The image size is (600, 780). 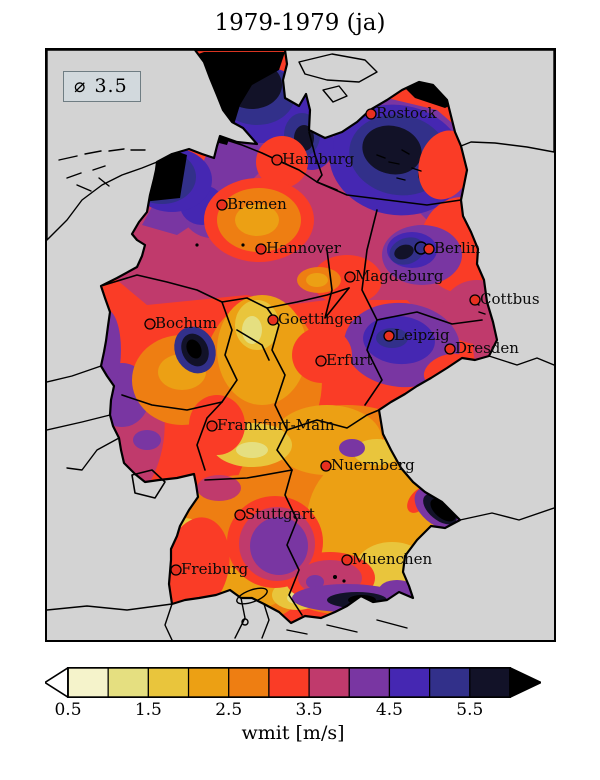 I want to click on city-label: Bremen, so click(x=257, y=204).